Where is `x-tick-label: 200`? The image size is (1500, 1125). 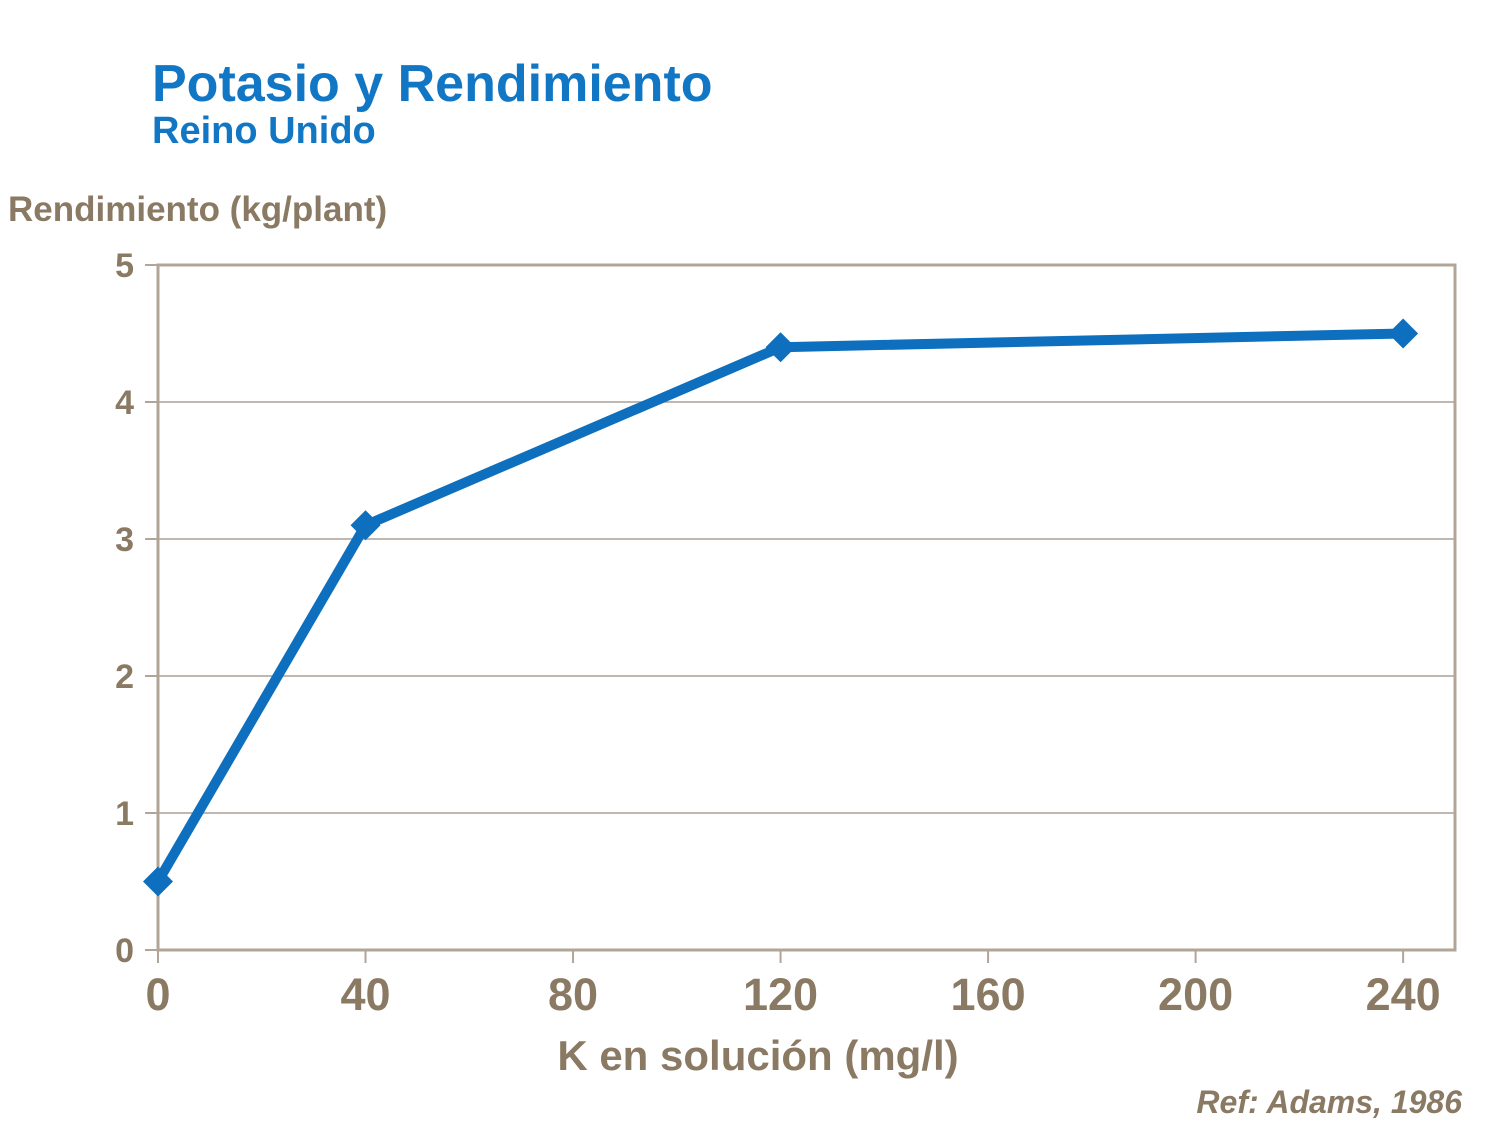 x-tick-label: 200 is located at coordinates (1195, 994).